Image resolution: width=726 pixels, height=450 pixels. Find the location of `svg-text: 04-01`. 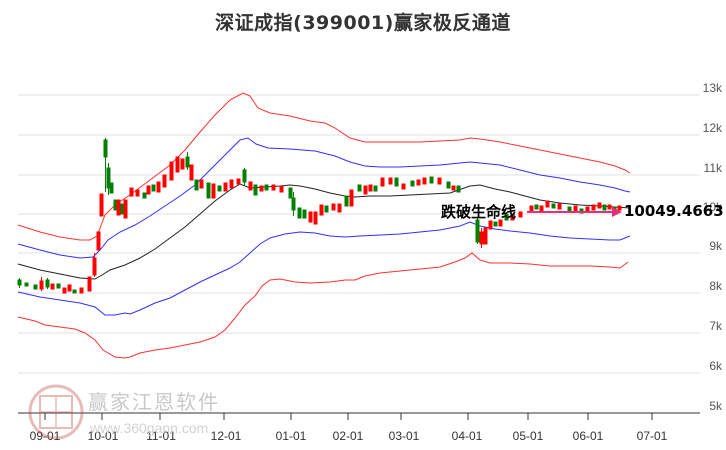

svg-text: 04-01 is located at coordinates (467, 436).